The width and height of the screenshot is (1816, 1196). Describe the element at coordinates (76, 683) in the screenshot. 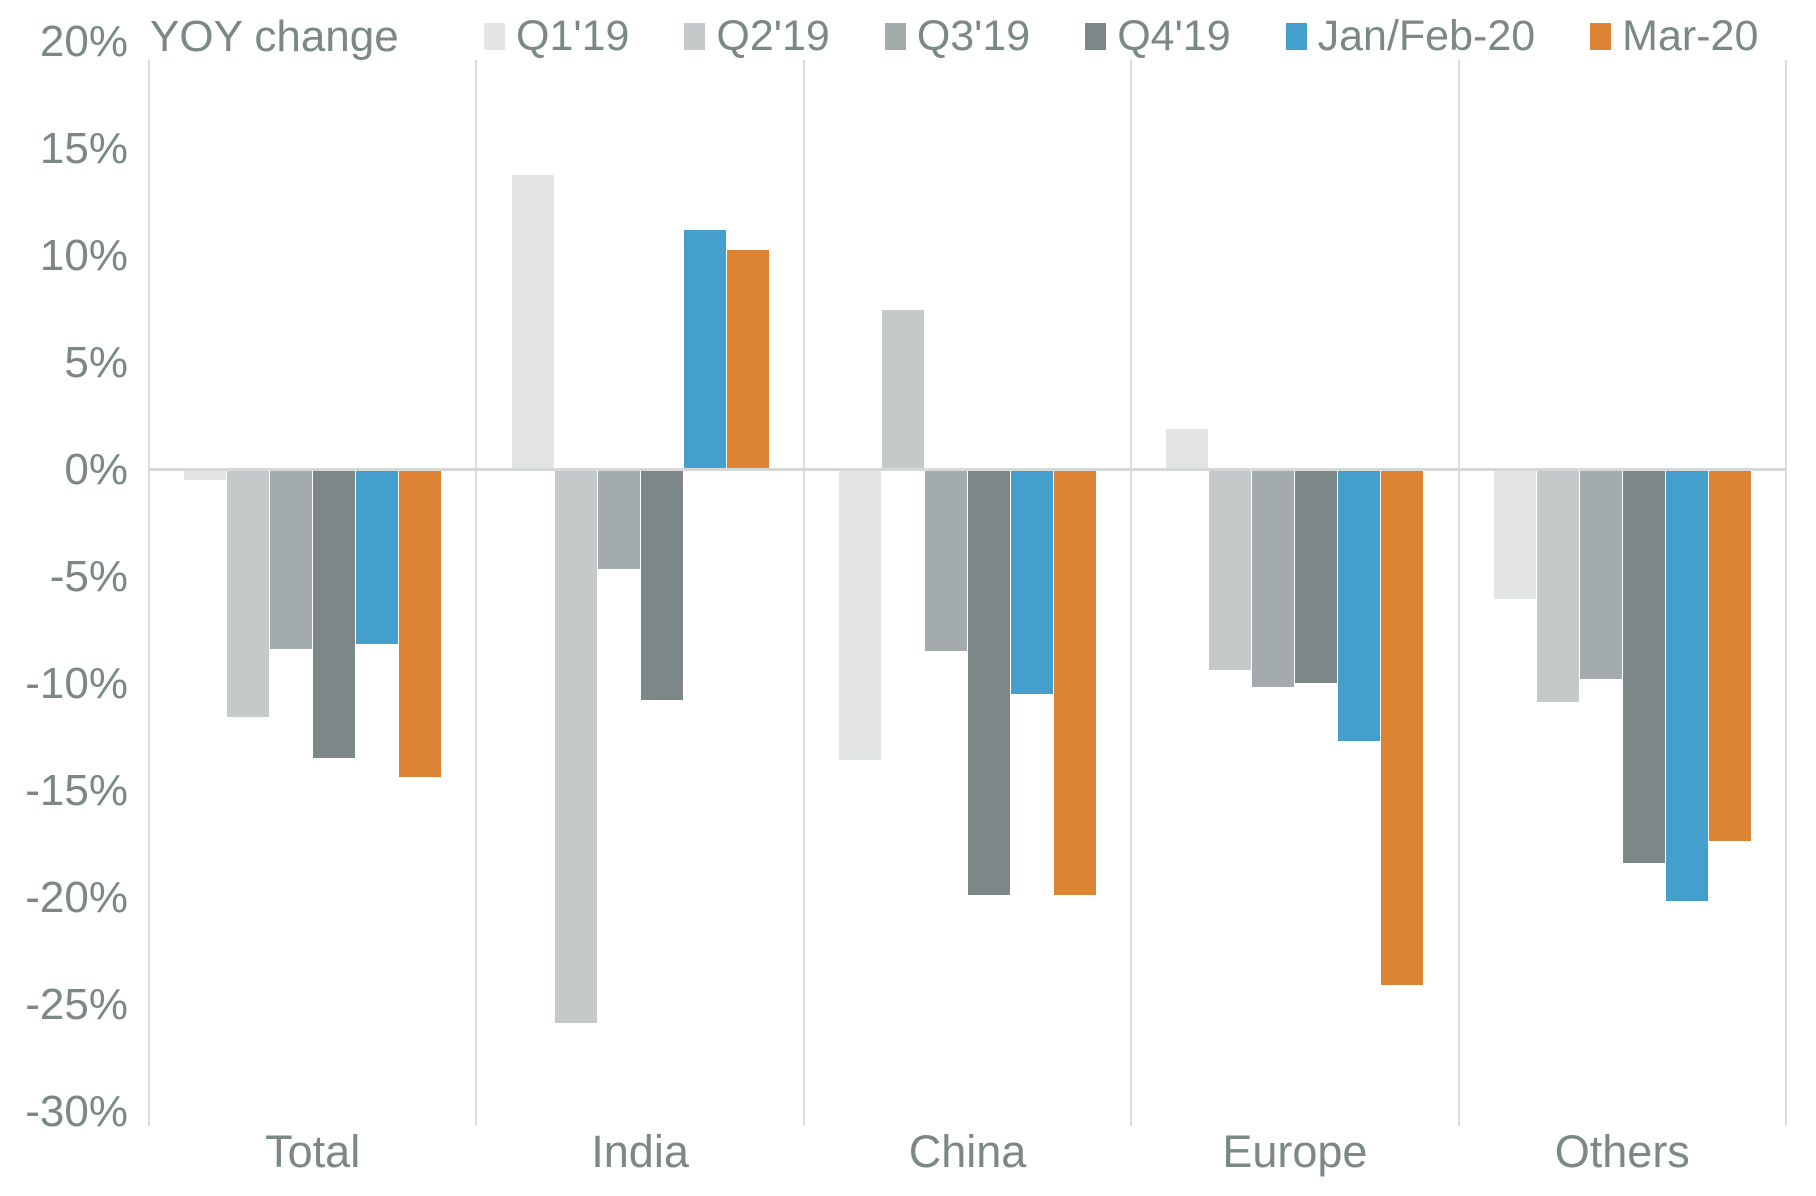

I see `y-axis-tick-label: -10%` at that location.